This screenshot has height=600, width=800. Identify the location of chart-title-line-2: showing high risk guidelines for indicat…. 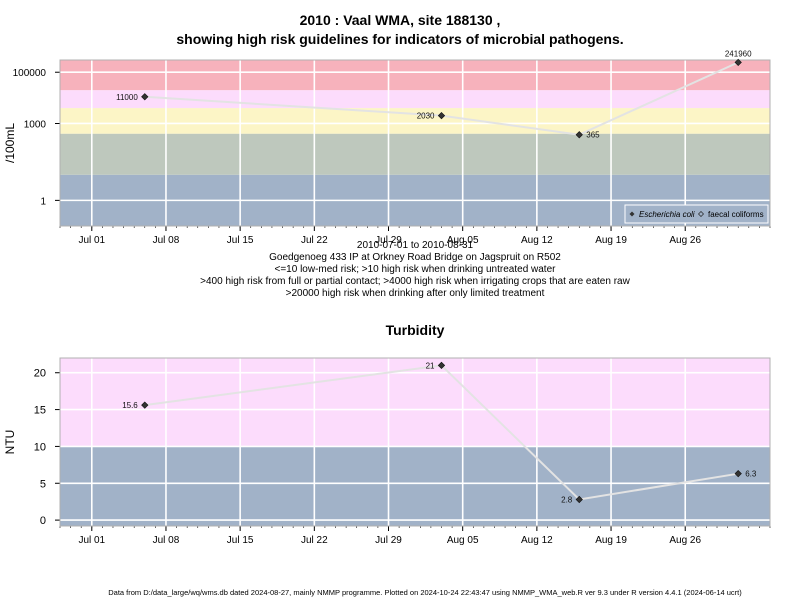
(400, 39).